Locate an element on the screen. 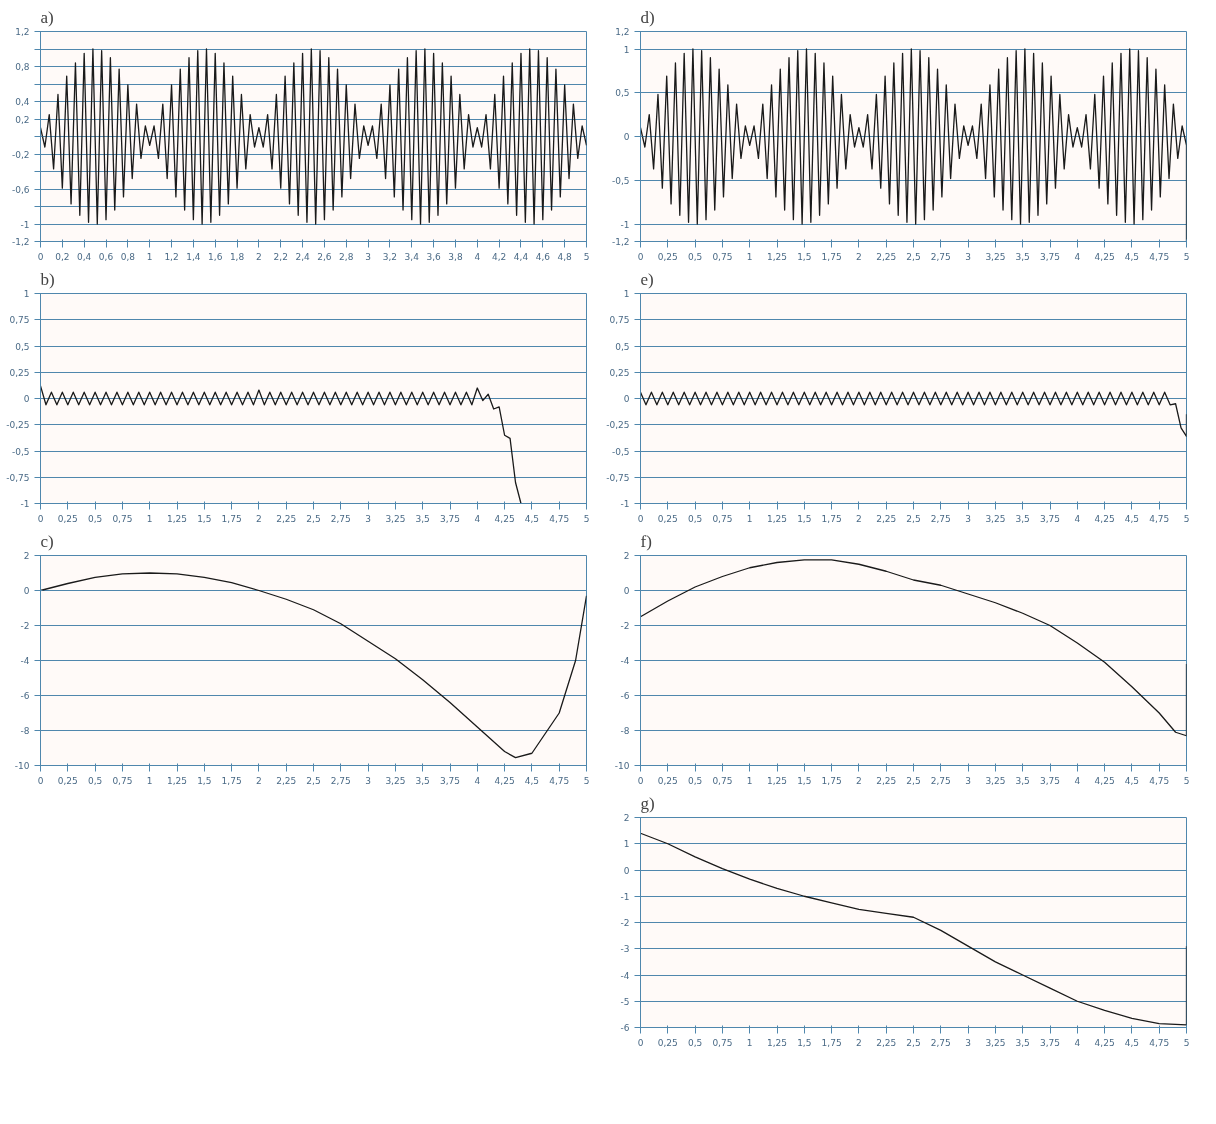 The image size is (1216, 1124). y-tick-label: 0,2 is located at coordinates (22, 119).